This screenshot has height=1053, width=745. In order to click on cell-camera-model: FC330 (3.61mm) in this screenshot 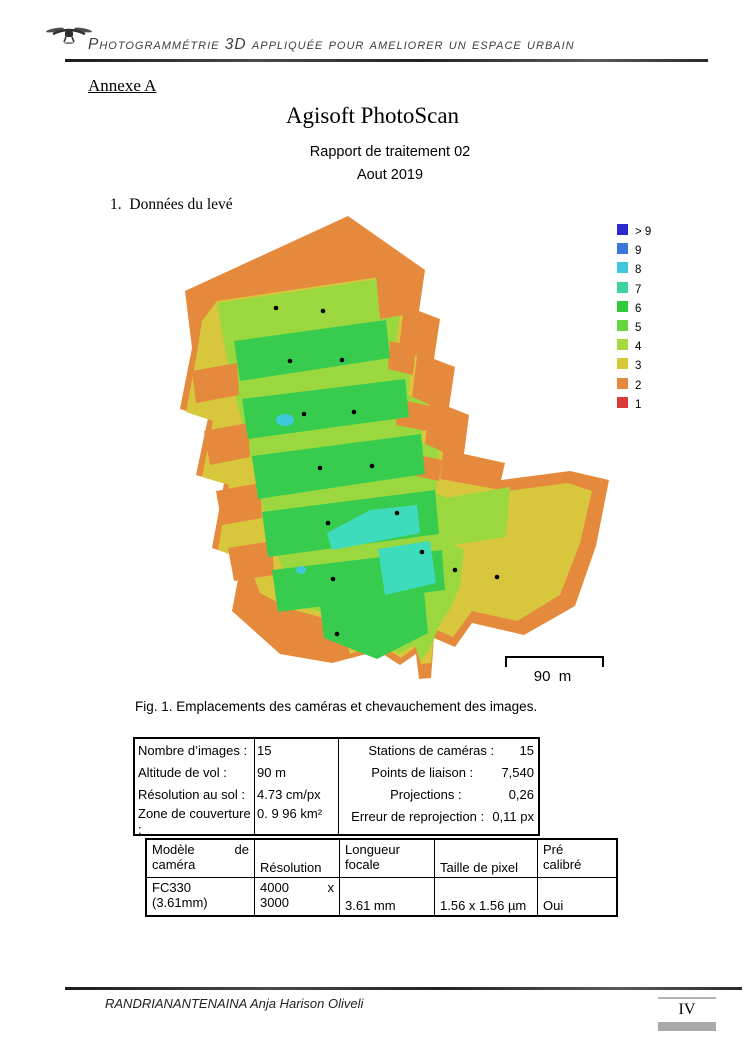, I will do `click(200, 896)`.